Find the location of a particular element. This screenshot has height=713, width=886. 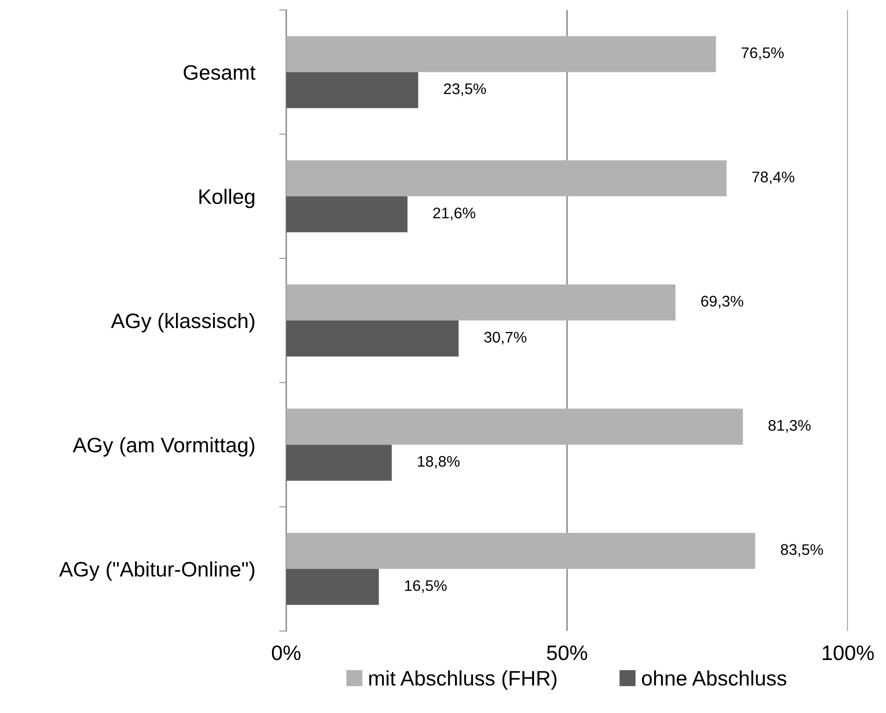

x-tick-label: 50% is located at coordinates (567, 652).